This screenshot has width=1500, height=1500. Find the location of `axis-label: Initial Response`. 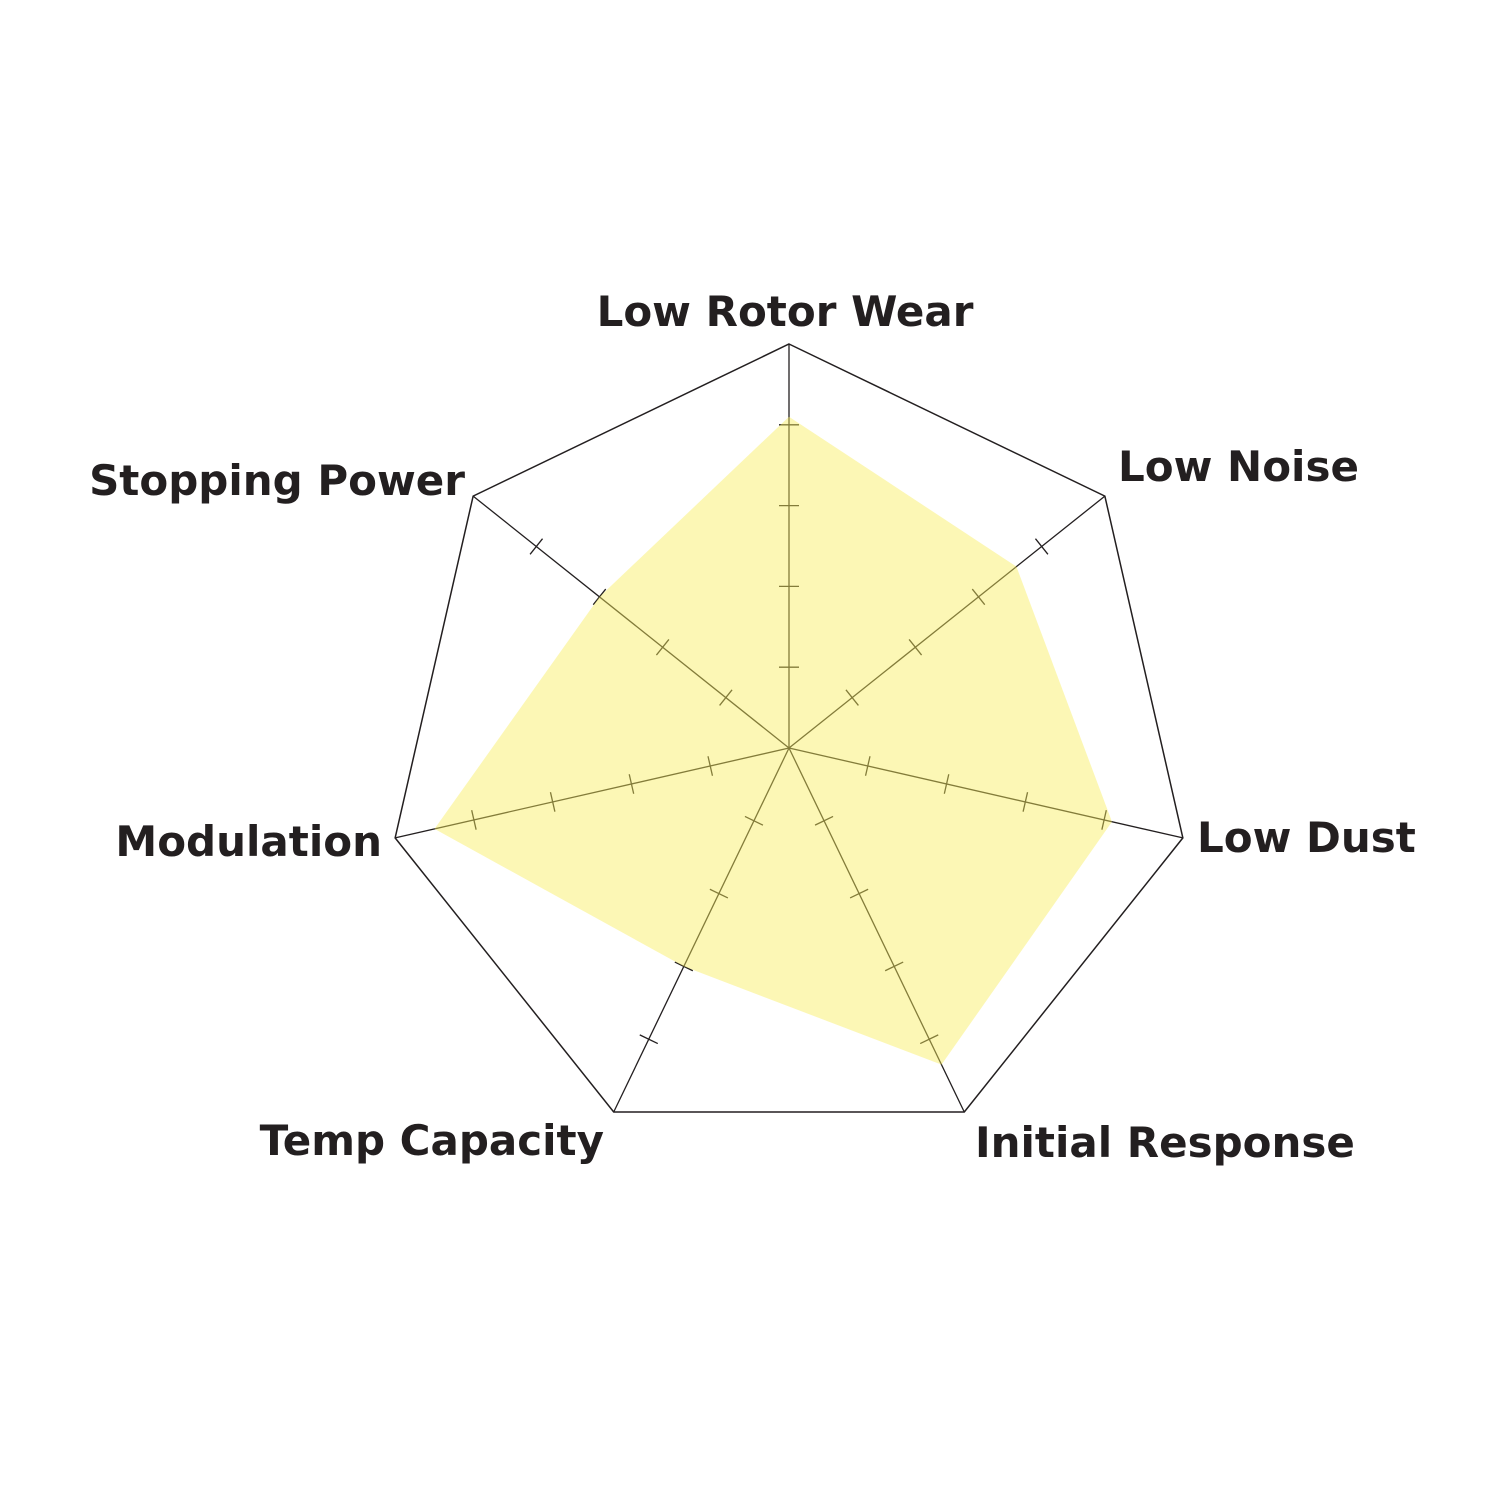

axis-label: Initial Response is located at coordinates (1165, 1142).